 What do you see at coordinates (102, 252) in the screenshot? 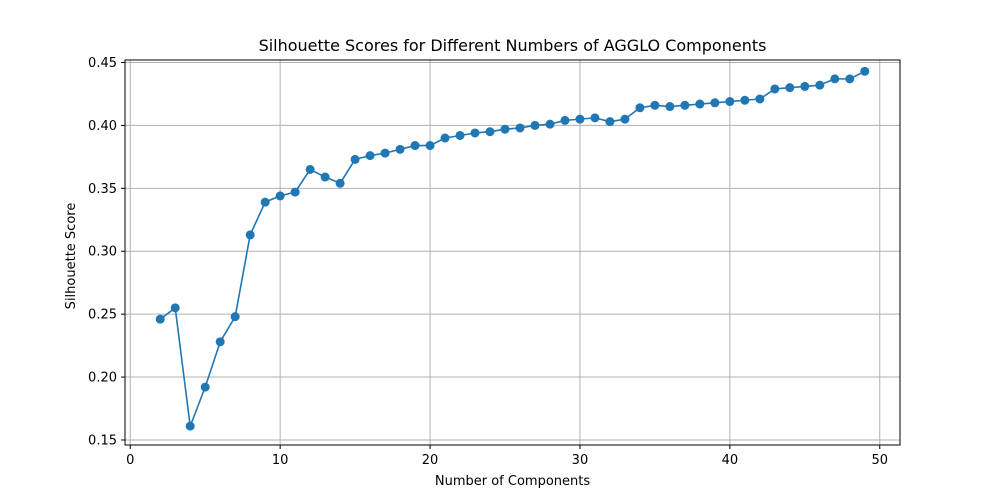
I see `y-tick-label: 0.30` at bounding box center [102, 252].